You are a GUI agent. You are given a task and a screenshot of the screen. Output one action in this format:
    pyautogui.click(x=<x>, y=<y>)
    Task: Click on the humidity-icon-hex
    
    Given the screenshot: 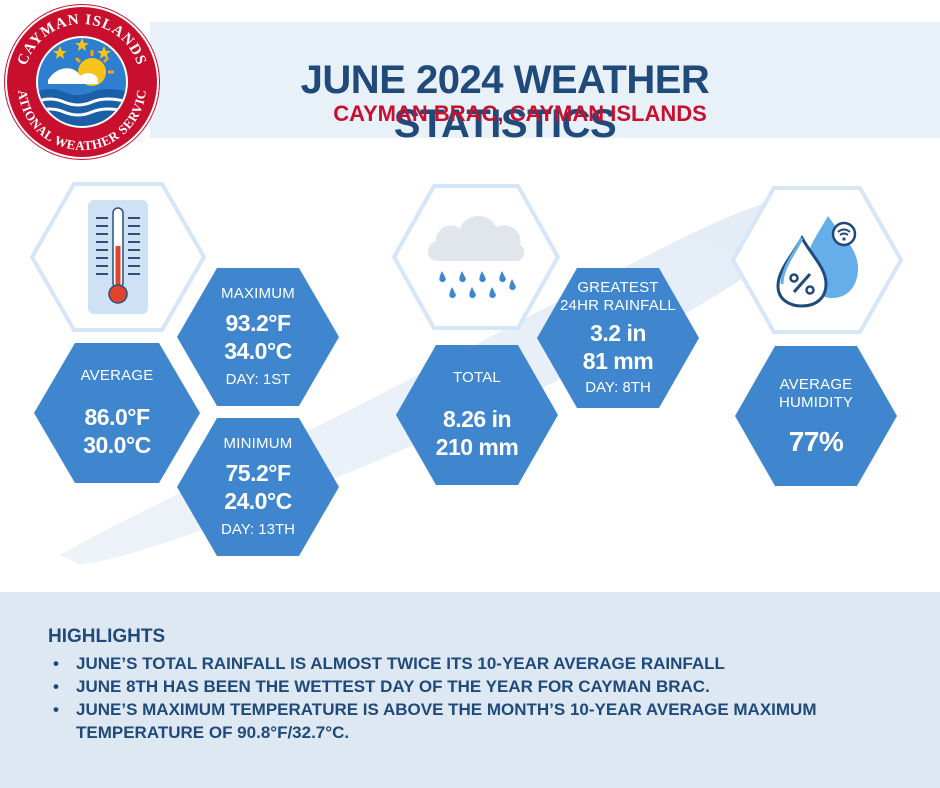 What is the action you would take?
    pyautogui.click(x=817, y=260)
    